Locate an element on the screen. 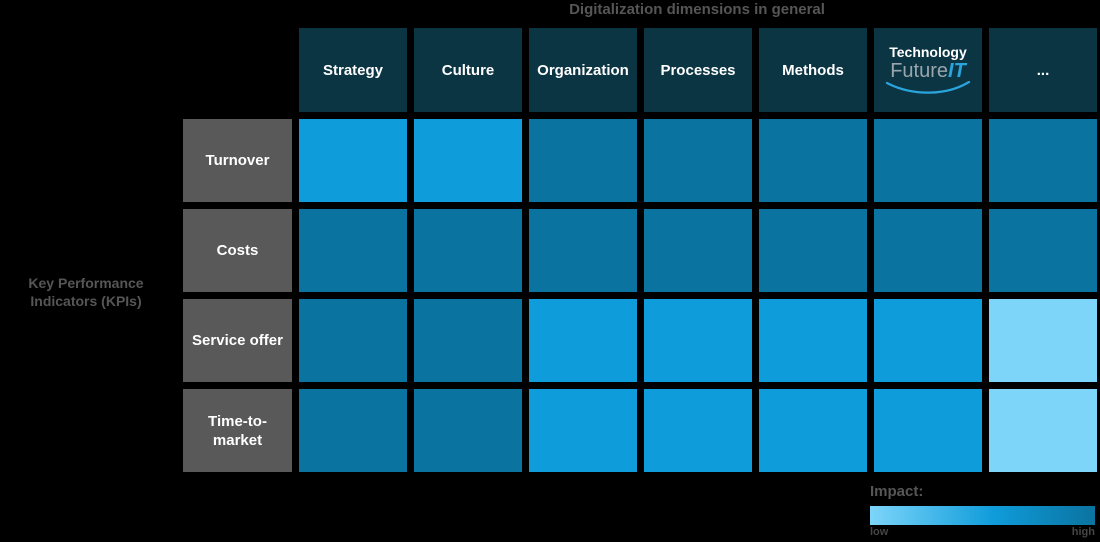 Image resolution: width=1100 pixels, height=542 pixels. column-header-strategy: Strategy is located at coordinates (353, 70).